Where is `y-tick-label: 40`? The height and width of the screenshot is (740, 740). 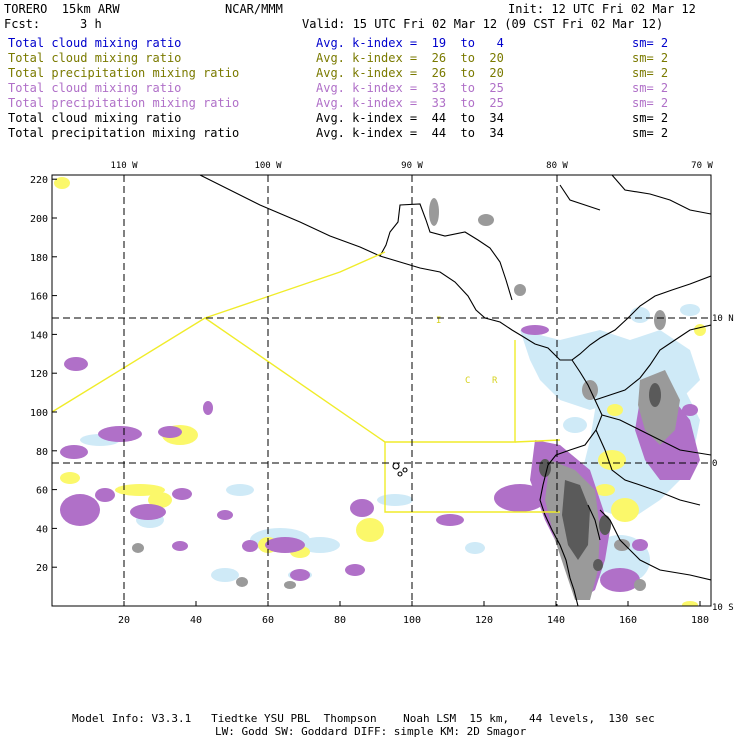
y-tick-label: 40 is located at coordinates (42, 529).